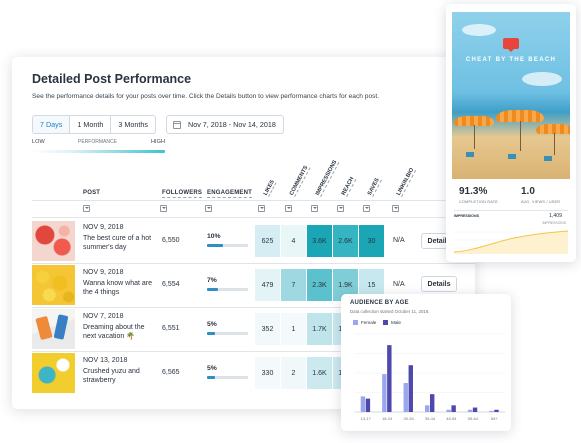 The height and width of the screenshot is (443, 581). What do you see at coordinates (103, 272) in the screenshot?
I see `post-date: NOV 9, 2018` at bounding box center [103, 272].